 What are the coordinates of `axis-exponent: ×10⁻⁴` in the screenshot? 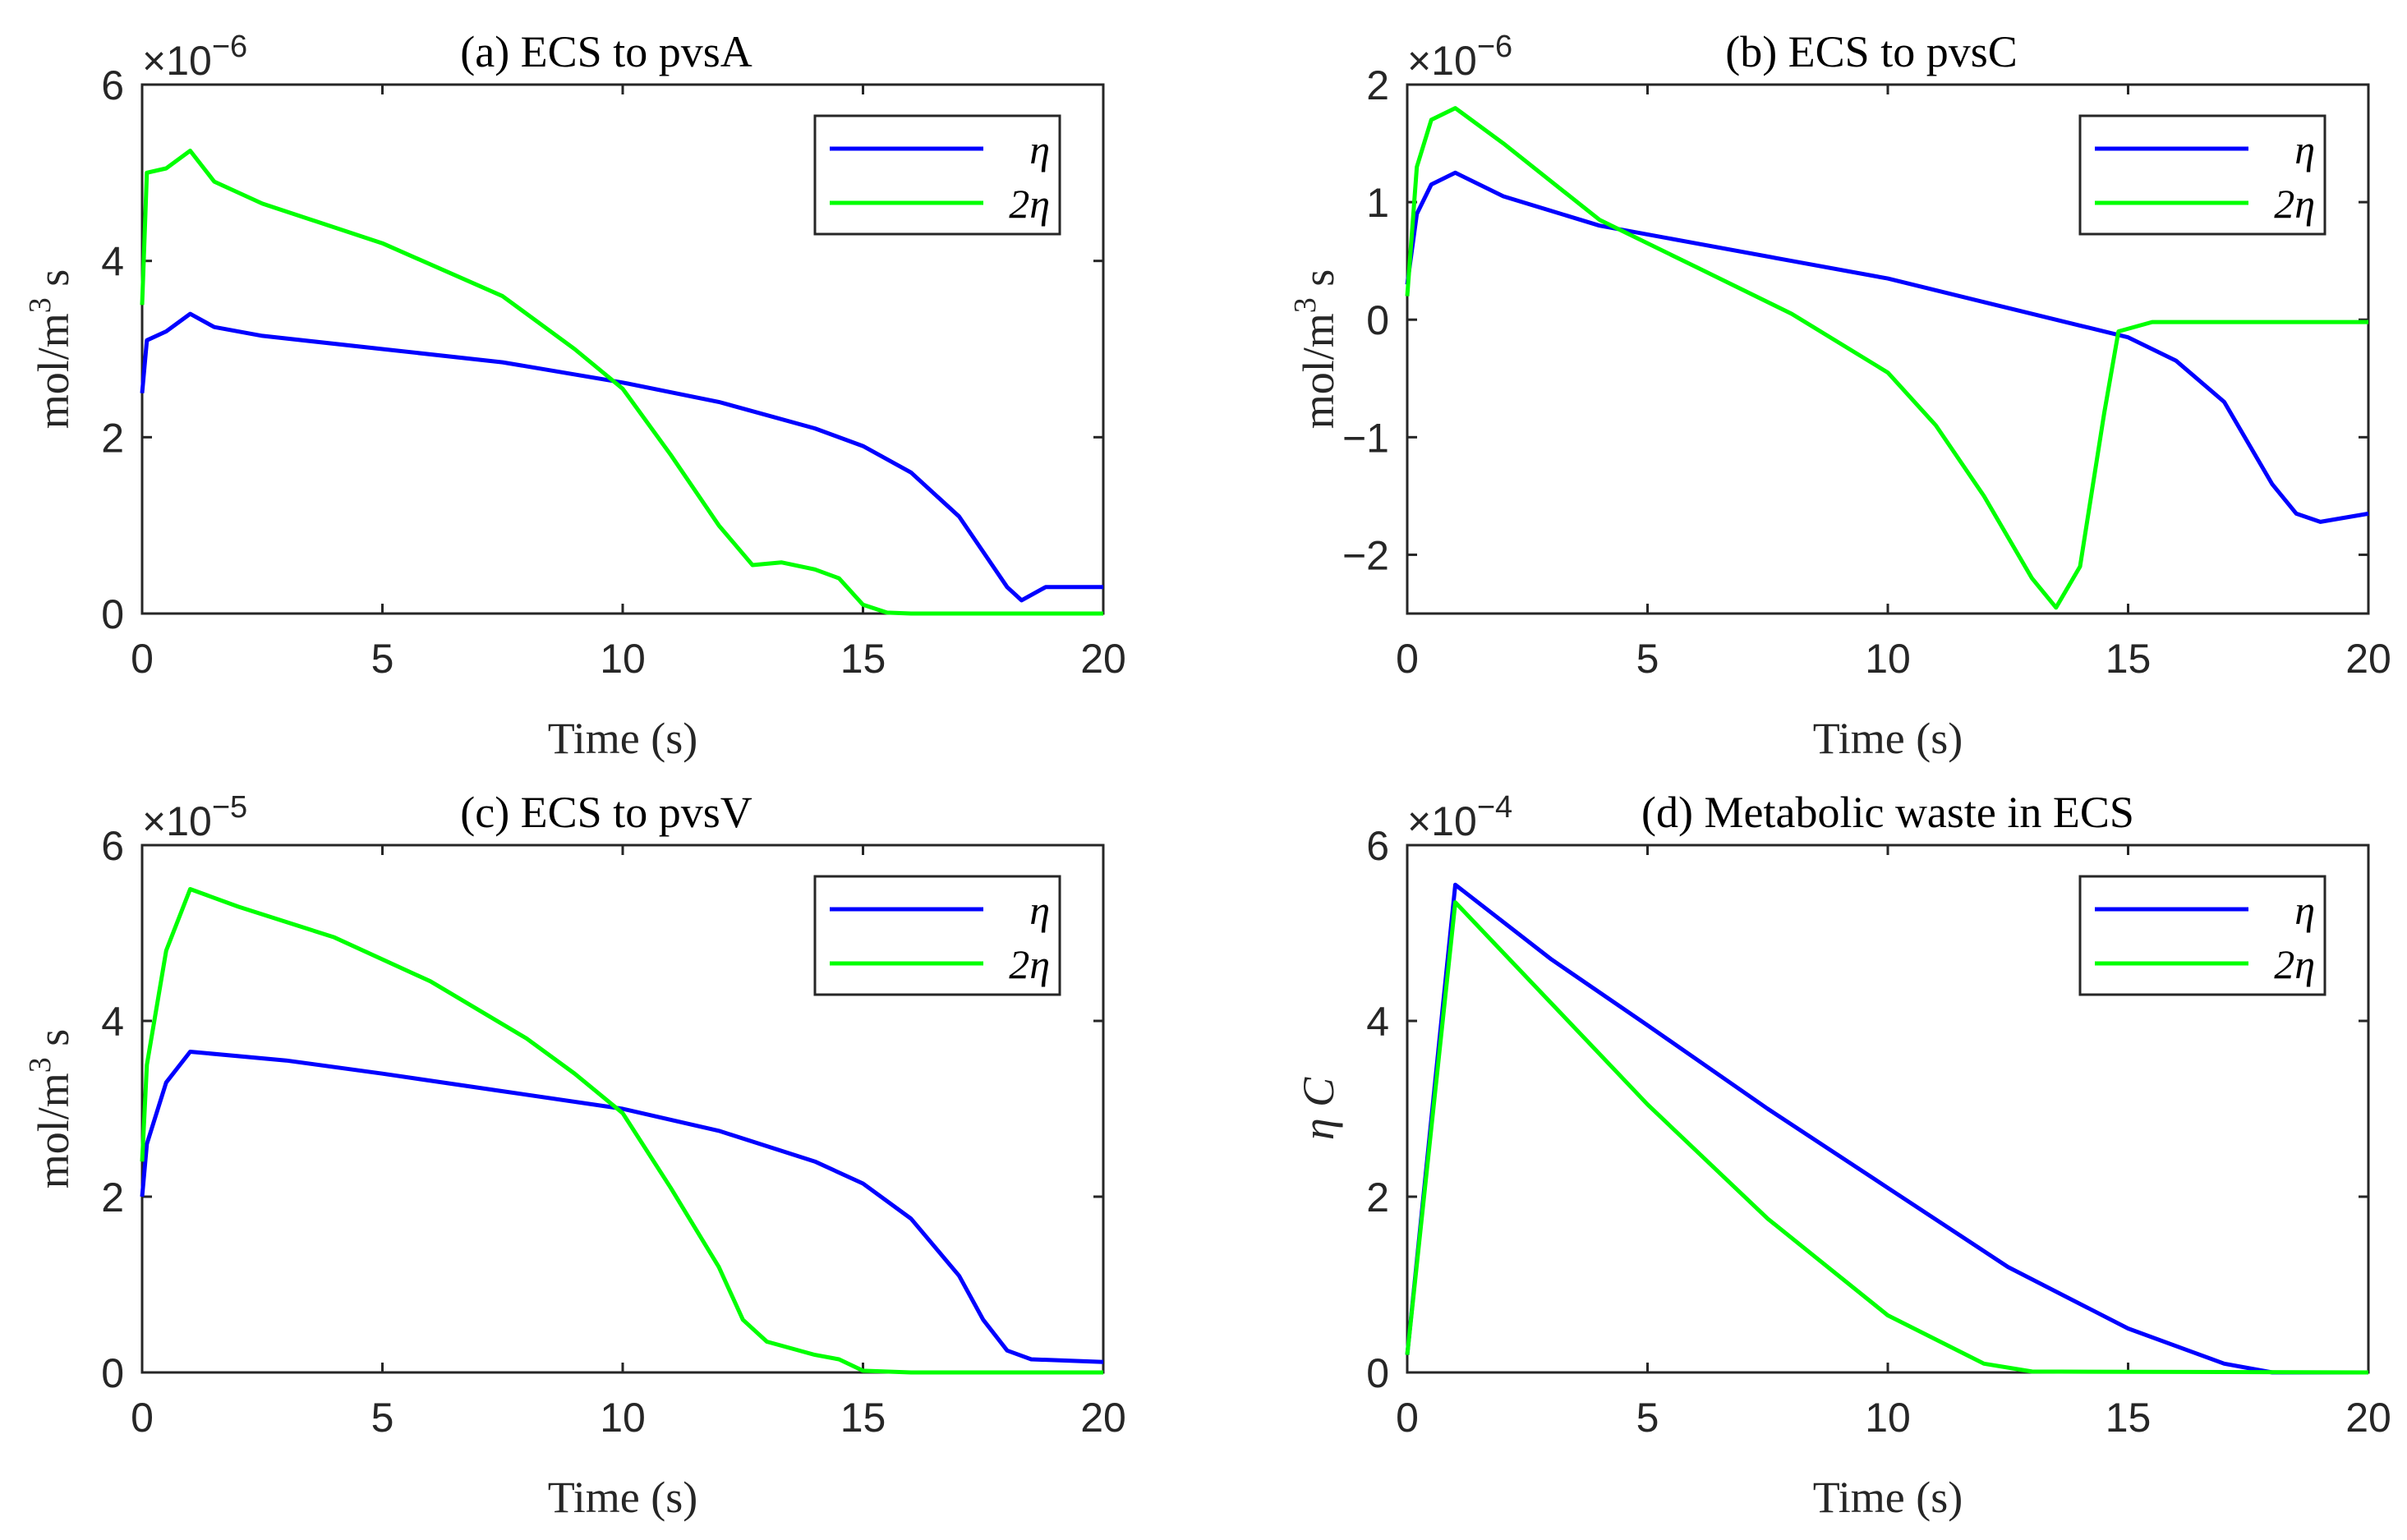 It's located at (1459, 817).